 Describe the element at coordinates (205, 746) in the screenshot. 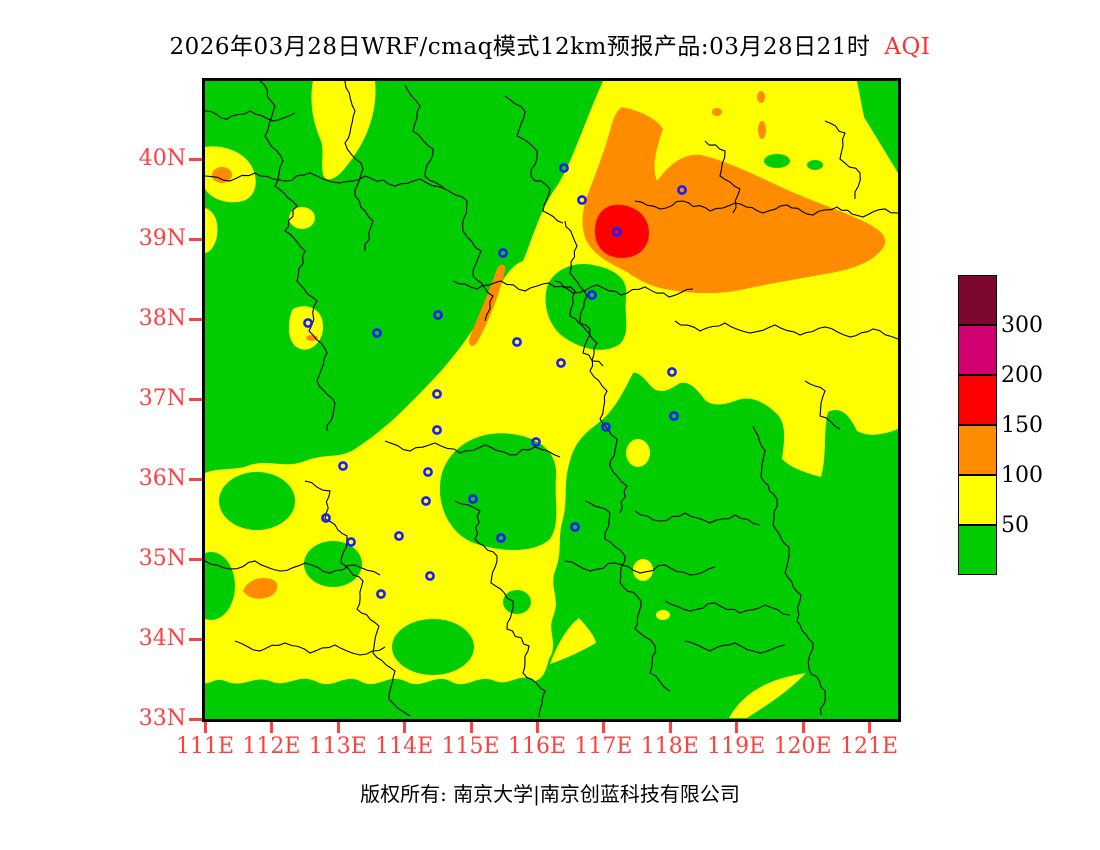

I see `x-tick-label: 111E` at that location.